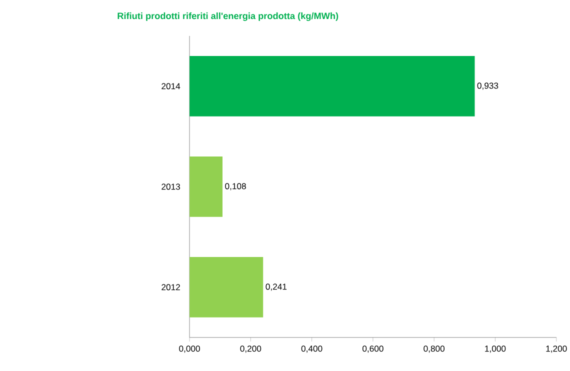 This screenshot has width=570, height=371. Describe the element at coordinates (495, 349) in the screenshot. I see `x-tick-label: 1,000` at that location.